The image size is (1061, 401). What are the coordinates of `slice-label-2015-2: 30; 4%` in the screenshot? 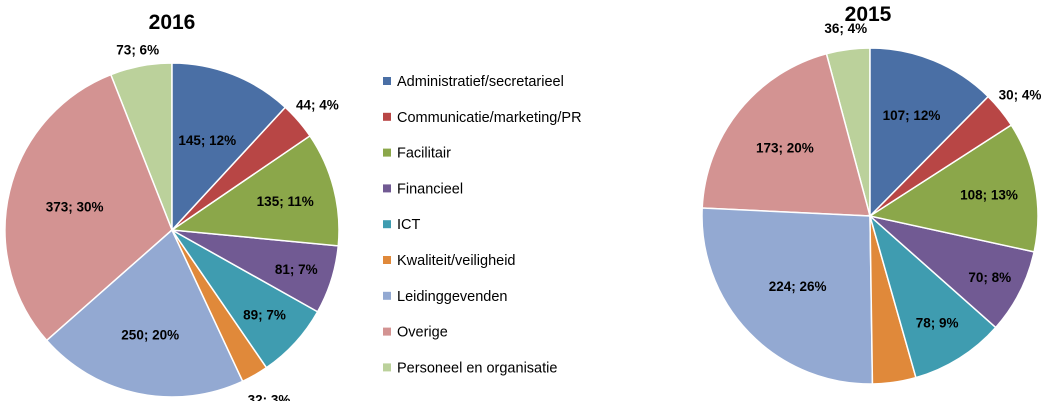 It's located at (1020, 94).